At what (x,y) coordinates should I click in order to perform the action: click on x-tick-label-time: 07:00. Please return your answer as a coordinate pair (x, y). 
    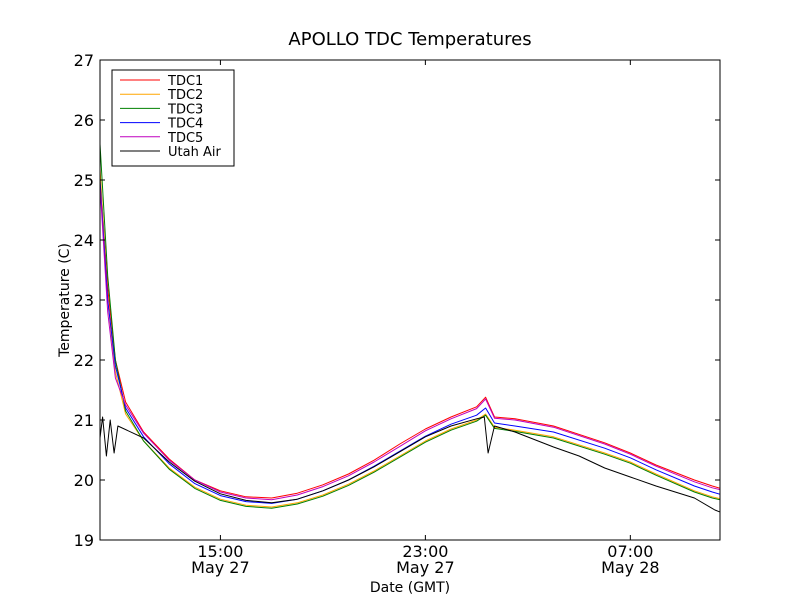
    Looking at the image, I should click on (630, 551).